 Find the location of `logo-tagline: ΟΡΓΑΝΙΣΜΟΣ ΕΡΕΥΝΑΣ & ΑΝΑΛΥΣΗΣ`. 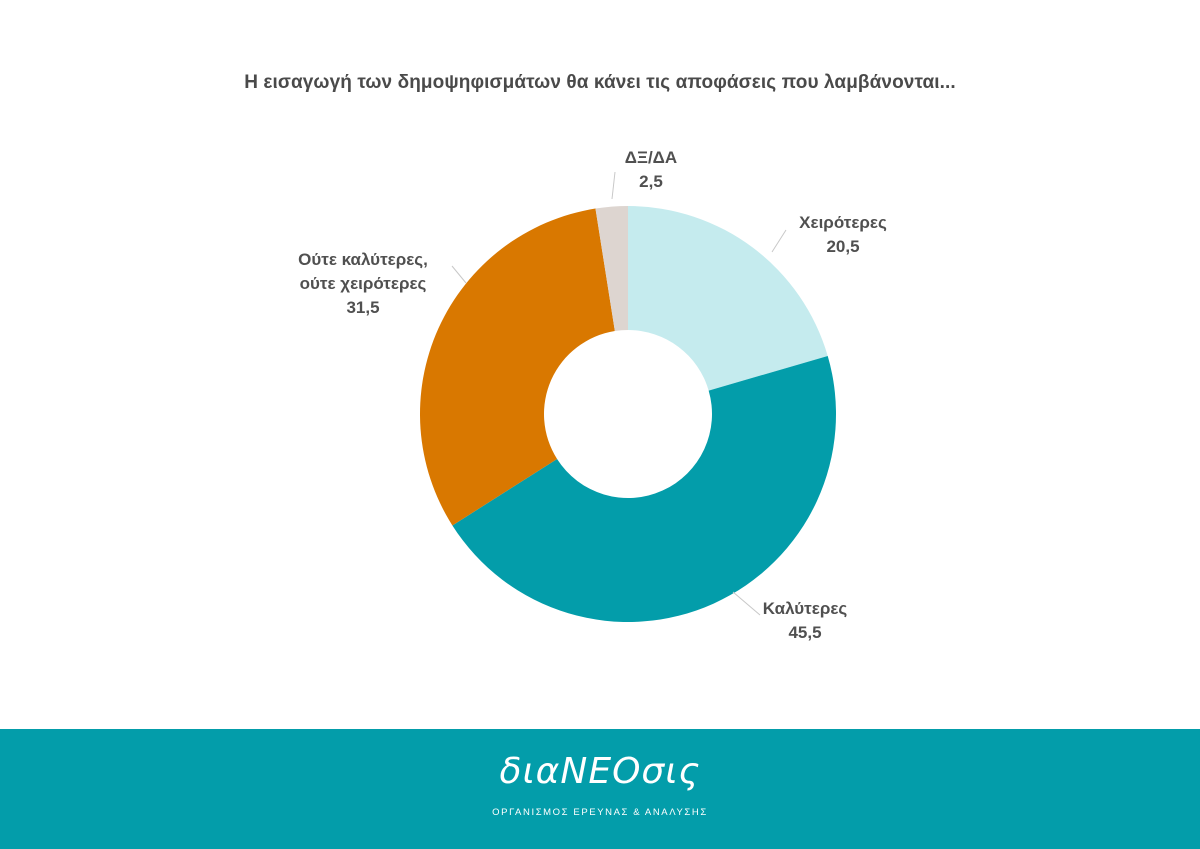

logo-tagline: ΟΡΓΑΝΙΣΜΟΣ ΕΡΕΥΝΑΣ & ΑΝΑΛΥΣΗΣ is located at coordinates (600, 812).